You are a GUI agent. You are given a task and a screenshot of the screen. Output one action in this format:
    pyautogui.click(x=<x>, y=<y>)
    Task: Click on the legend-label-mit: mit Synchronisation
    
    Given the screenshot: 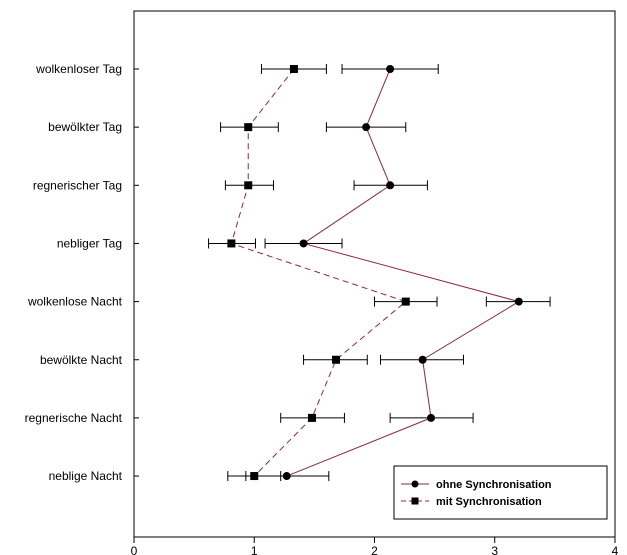 What is the action you would take?
    pyautogui.click(x=489, y=502)
    